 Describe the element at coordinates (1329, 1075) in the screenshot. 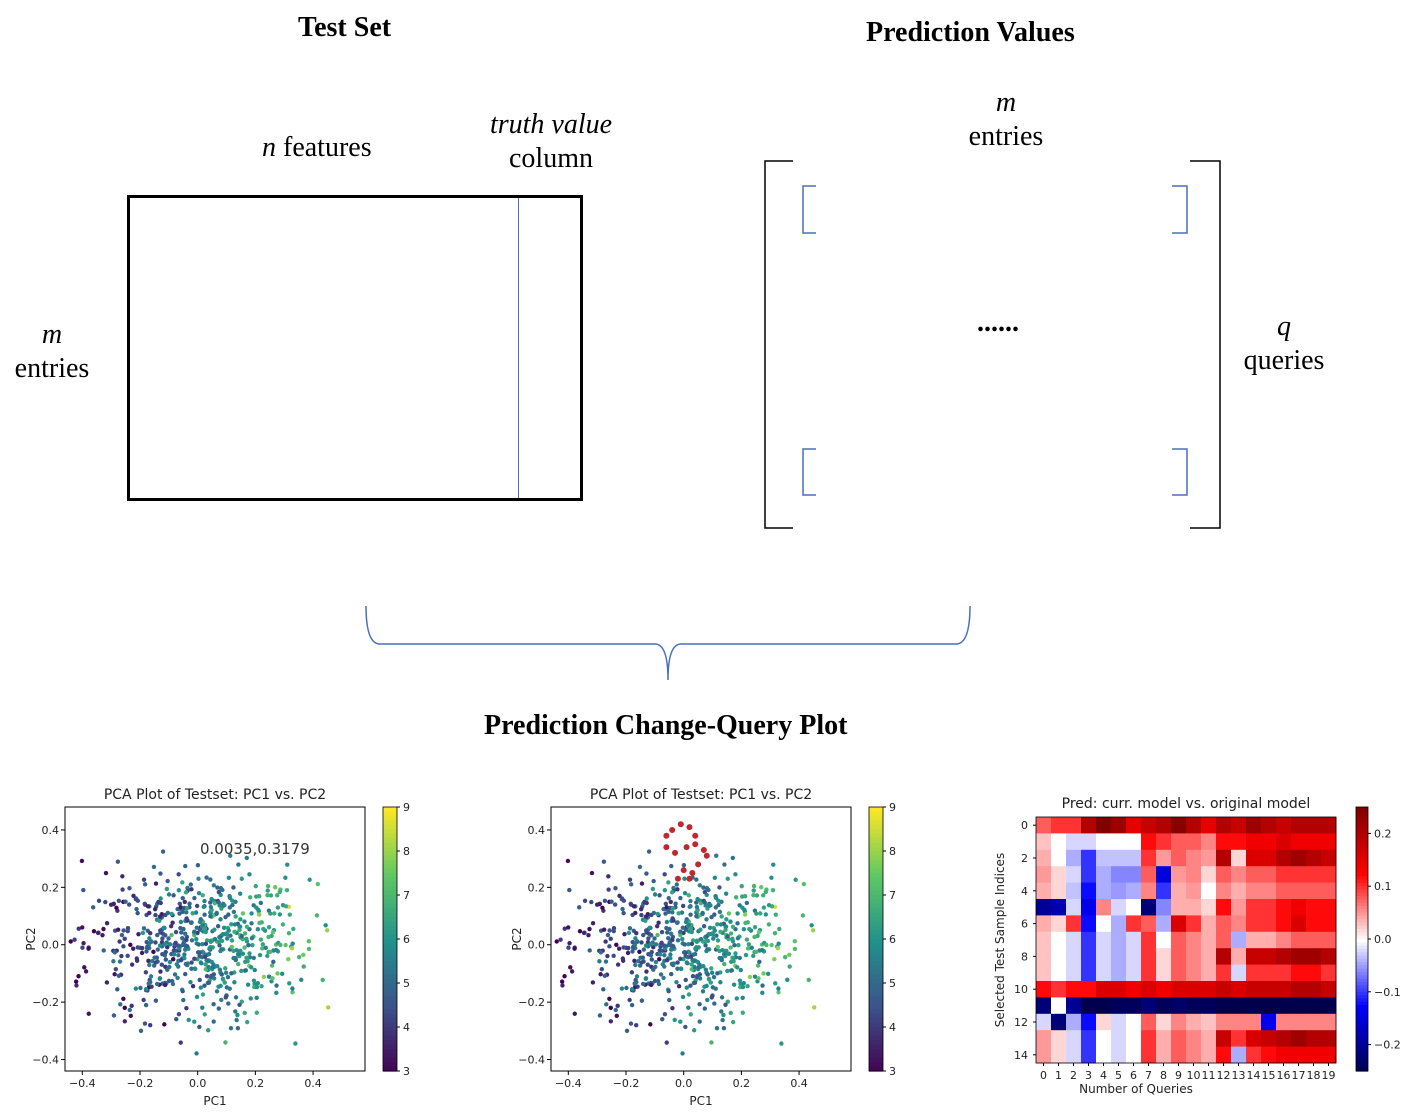

I see `heatmap-x-tick-label: 19` at that location.